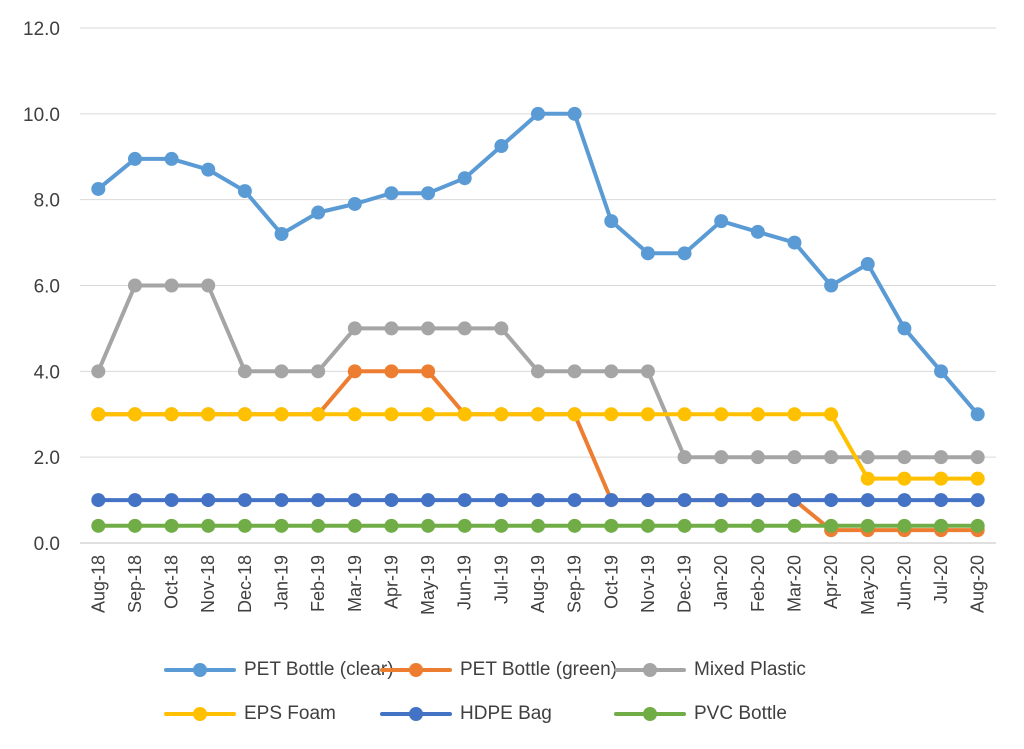 This screenshot has height=749, width=1024. What do you see at coordinates (650, 714) in the screenshot?
I see `legend-swatch-pvc-bottle` at bounding box center [650, 714].